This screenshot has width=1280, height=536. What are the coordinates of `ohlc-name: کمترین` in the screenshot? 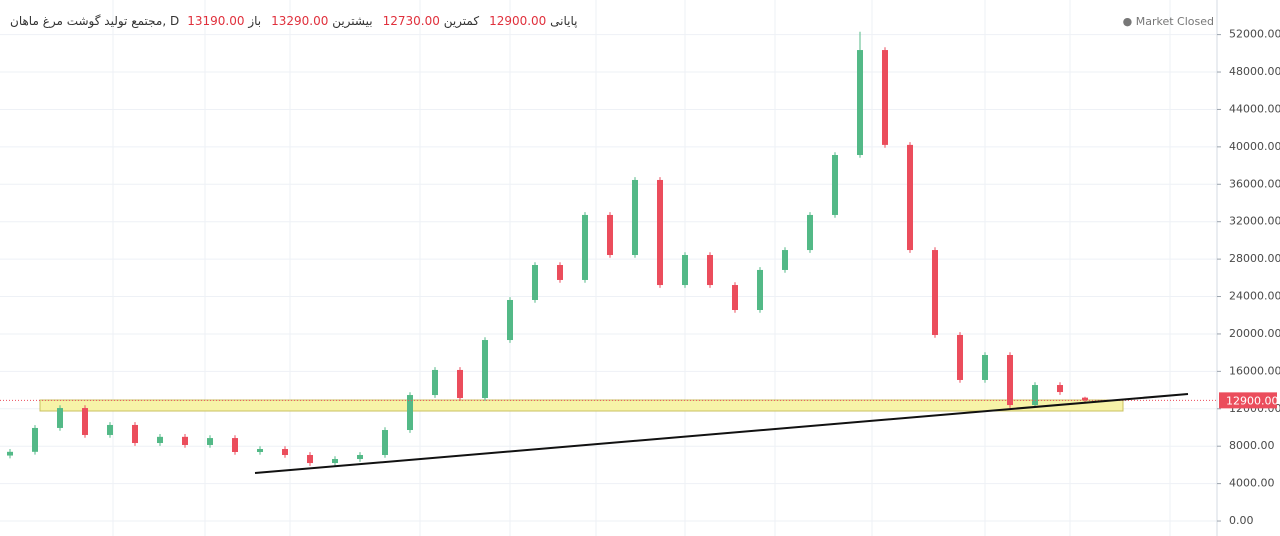 It's located at (461, 21).